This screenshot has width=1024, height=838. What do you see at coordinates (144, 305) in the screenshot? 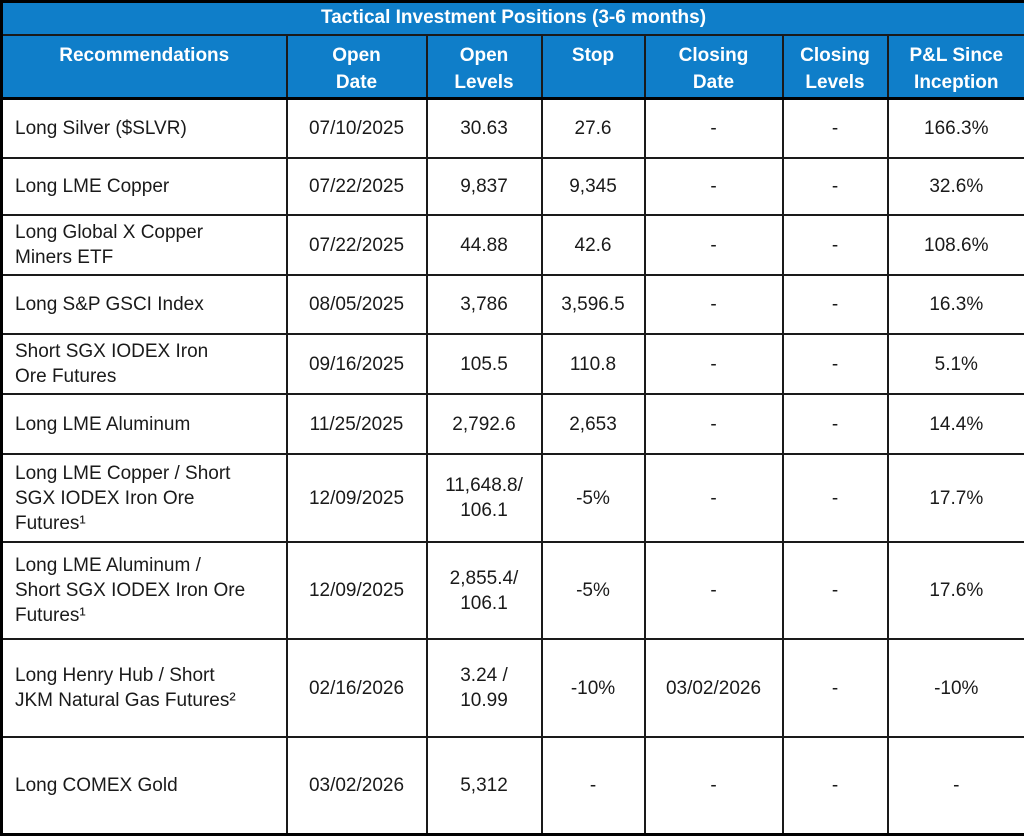
I see `cell-recommendations: Long S&P GSCI Index` at bounding box center [144, 305].